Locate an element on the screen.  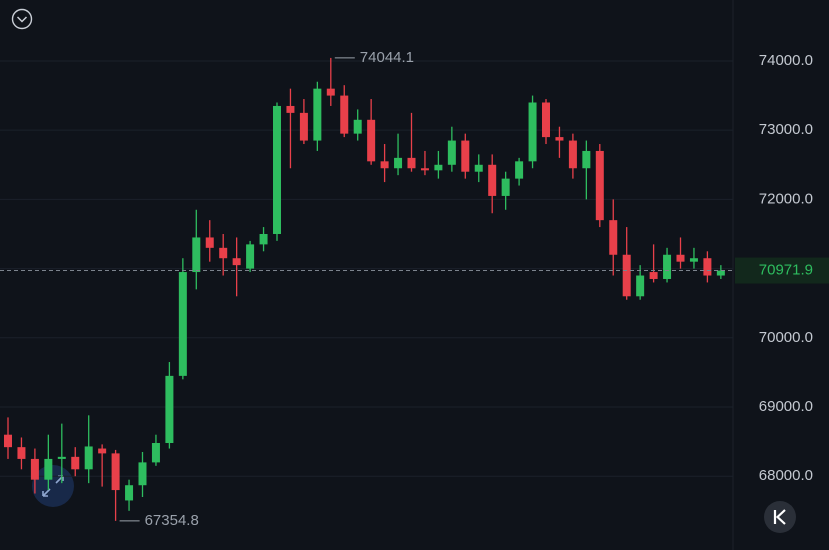
y-tick-label: 74000.0 is located at coordinates (786, 60).